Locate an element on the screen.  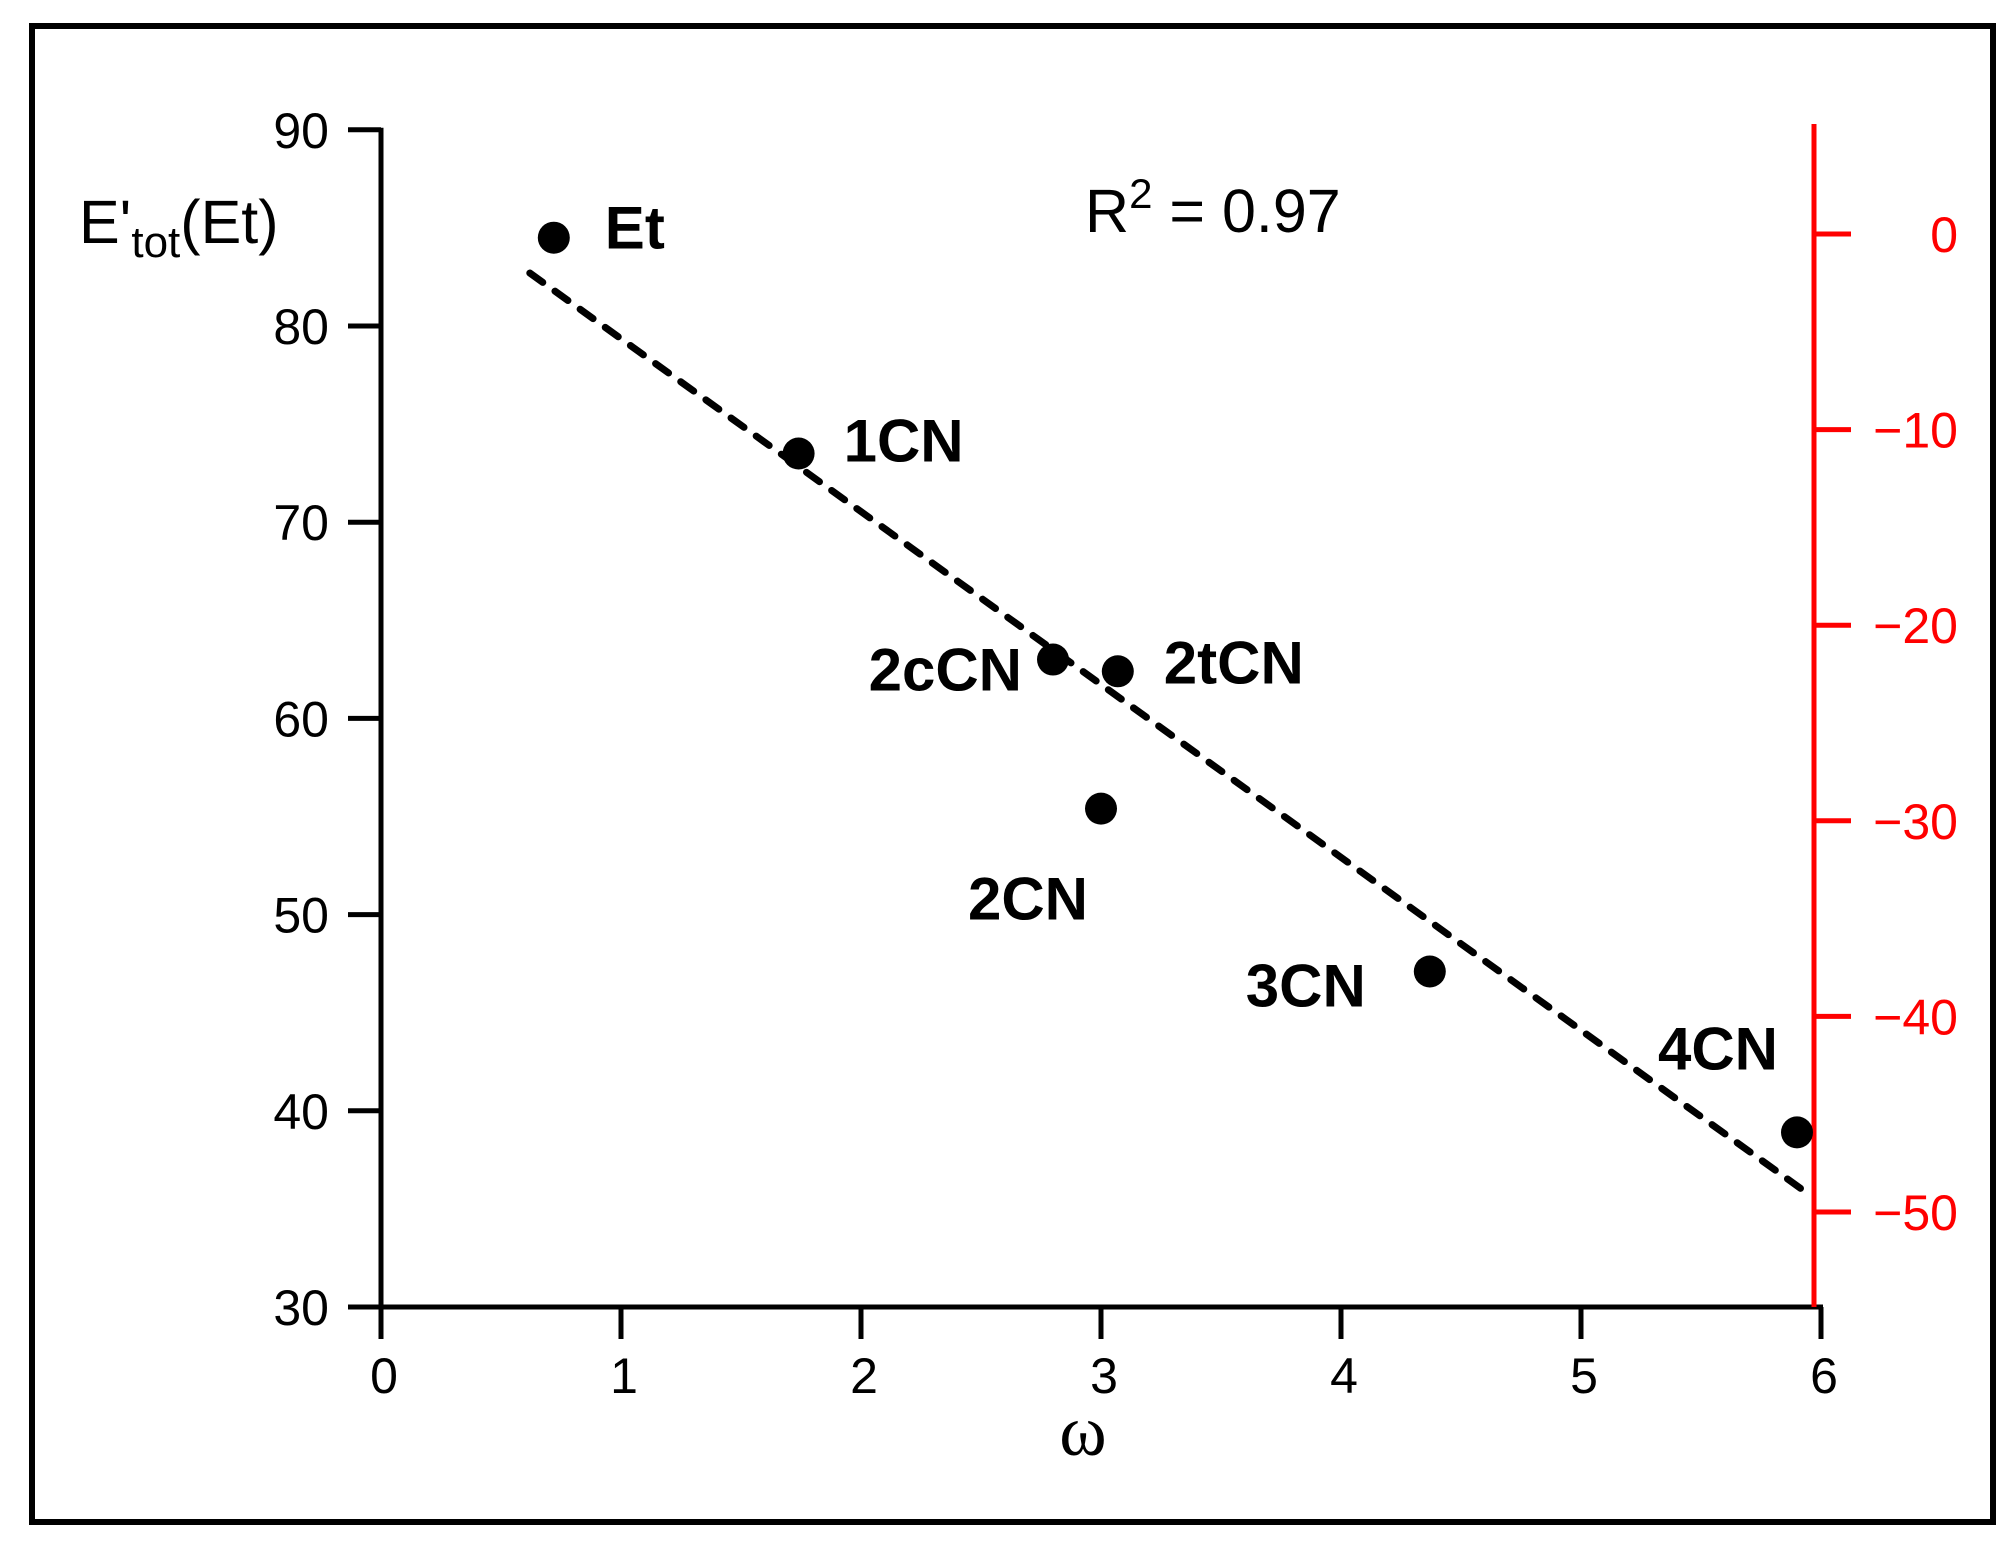
y-tick-label: 90 is located at coordinates (301, 131).